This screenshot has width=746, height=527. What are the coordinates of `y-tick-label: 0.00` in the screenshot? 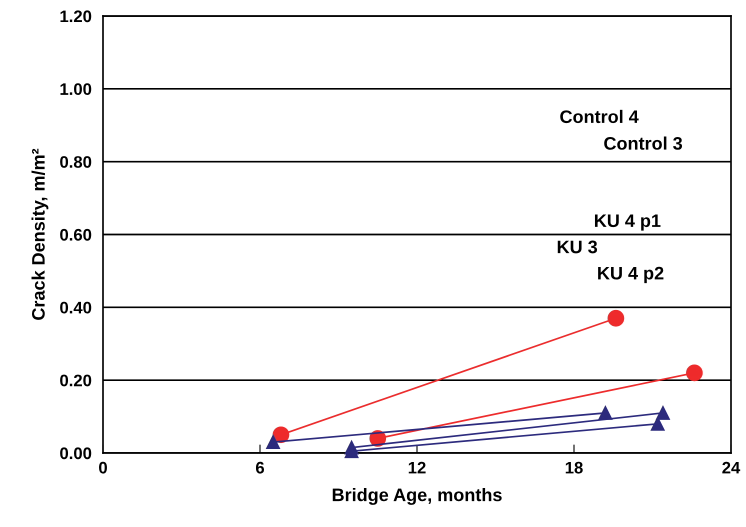 It's located at (76, 453).